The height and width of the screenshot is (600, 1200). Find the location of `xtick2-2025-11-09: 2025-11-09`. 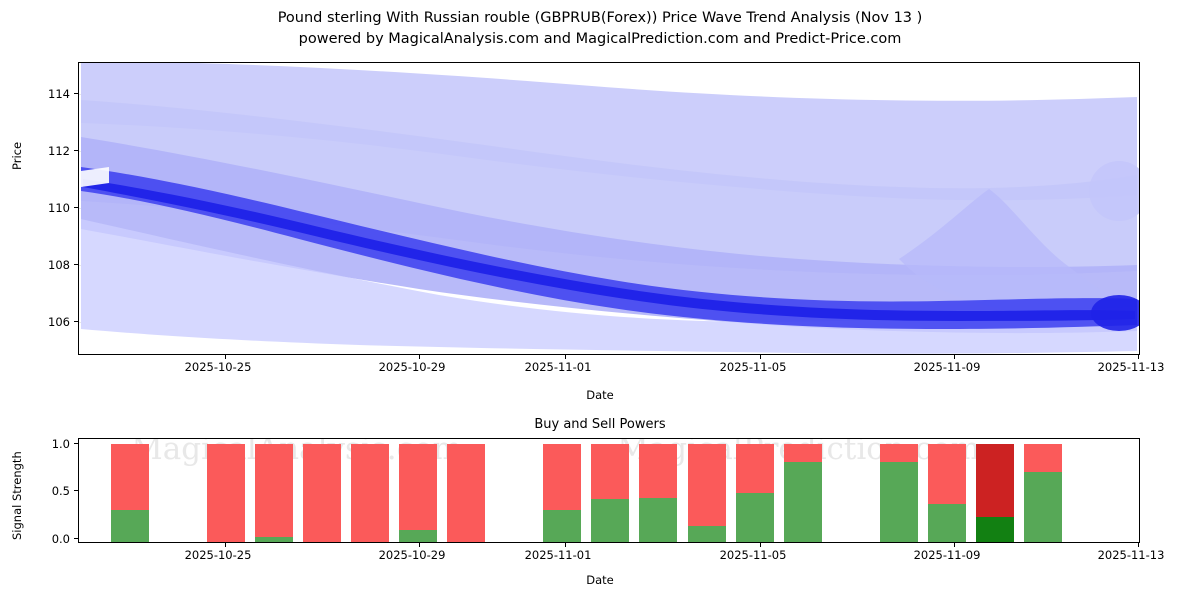

xtick2-2025-11-09: 2025-11-09 is located at coordinates (947, 555).